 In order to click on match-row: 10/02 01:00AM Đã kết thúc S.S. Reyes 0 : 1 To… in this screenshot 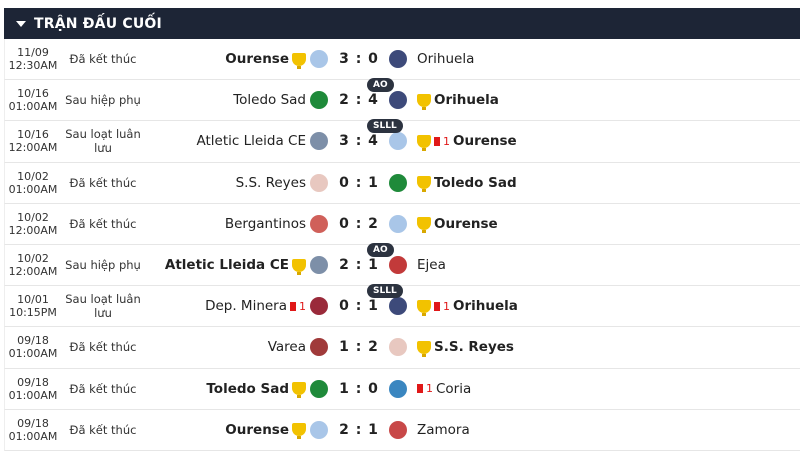, I will do `click(402, 183)`.